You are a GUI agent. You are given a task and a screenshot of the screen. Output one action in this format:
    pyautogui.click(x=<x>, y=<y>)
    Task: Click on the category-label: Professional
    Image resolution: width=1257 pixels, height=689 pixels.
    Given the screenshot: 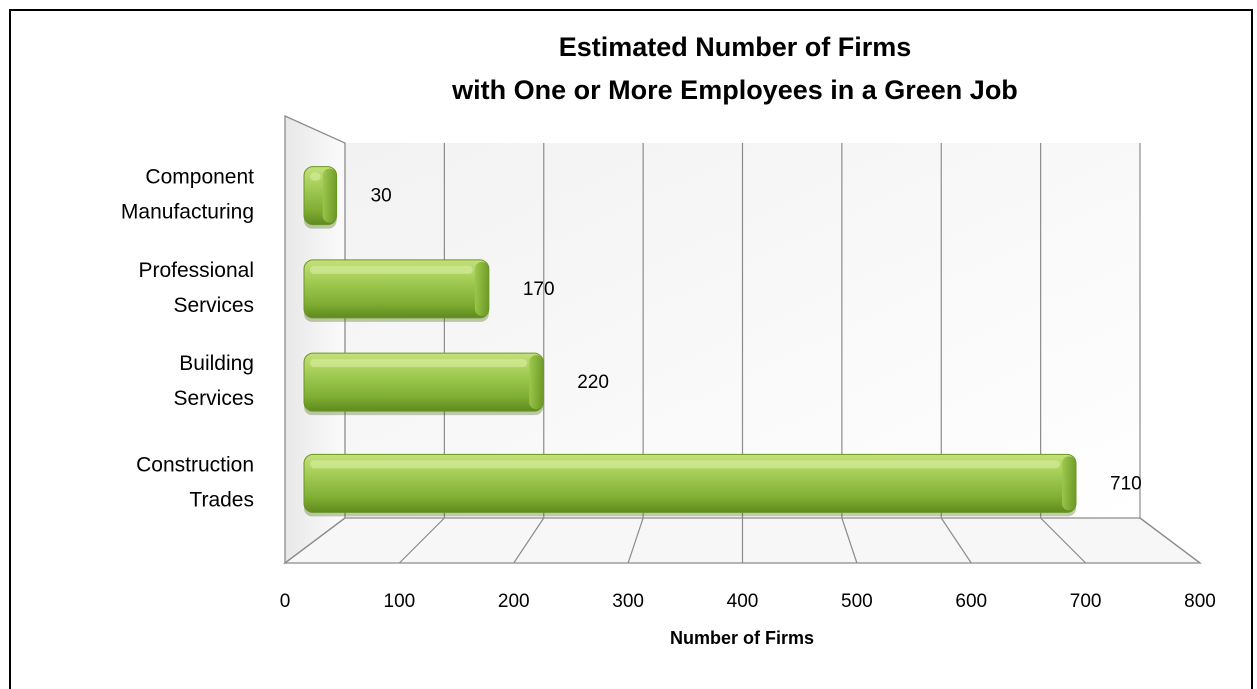 What is the action you would take?
    pyautogui.click(x=196, y=270)
    